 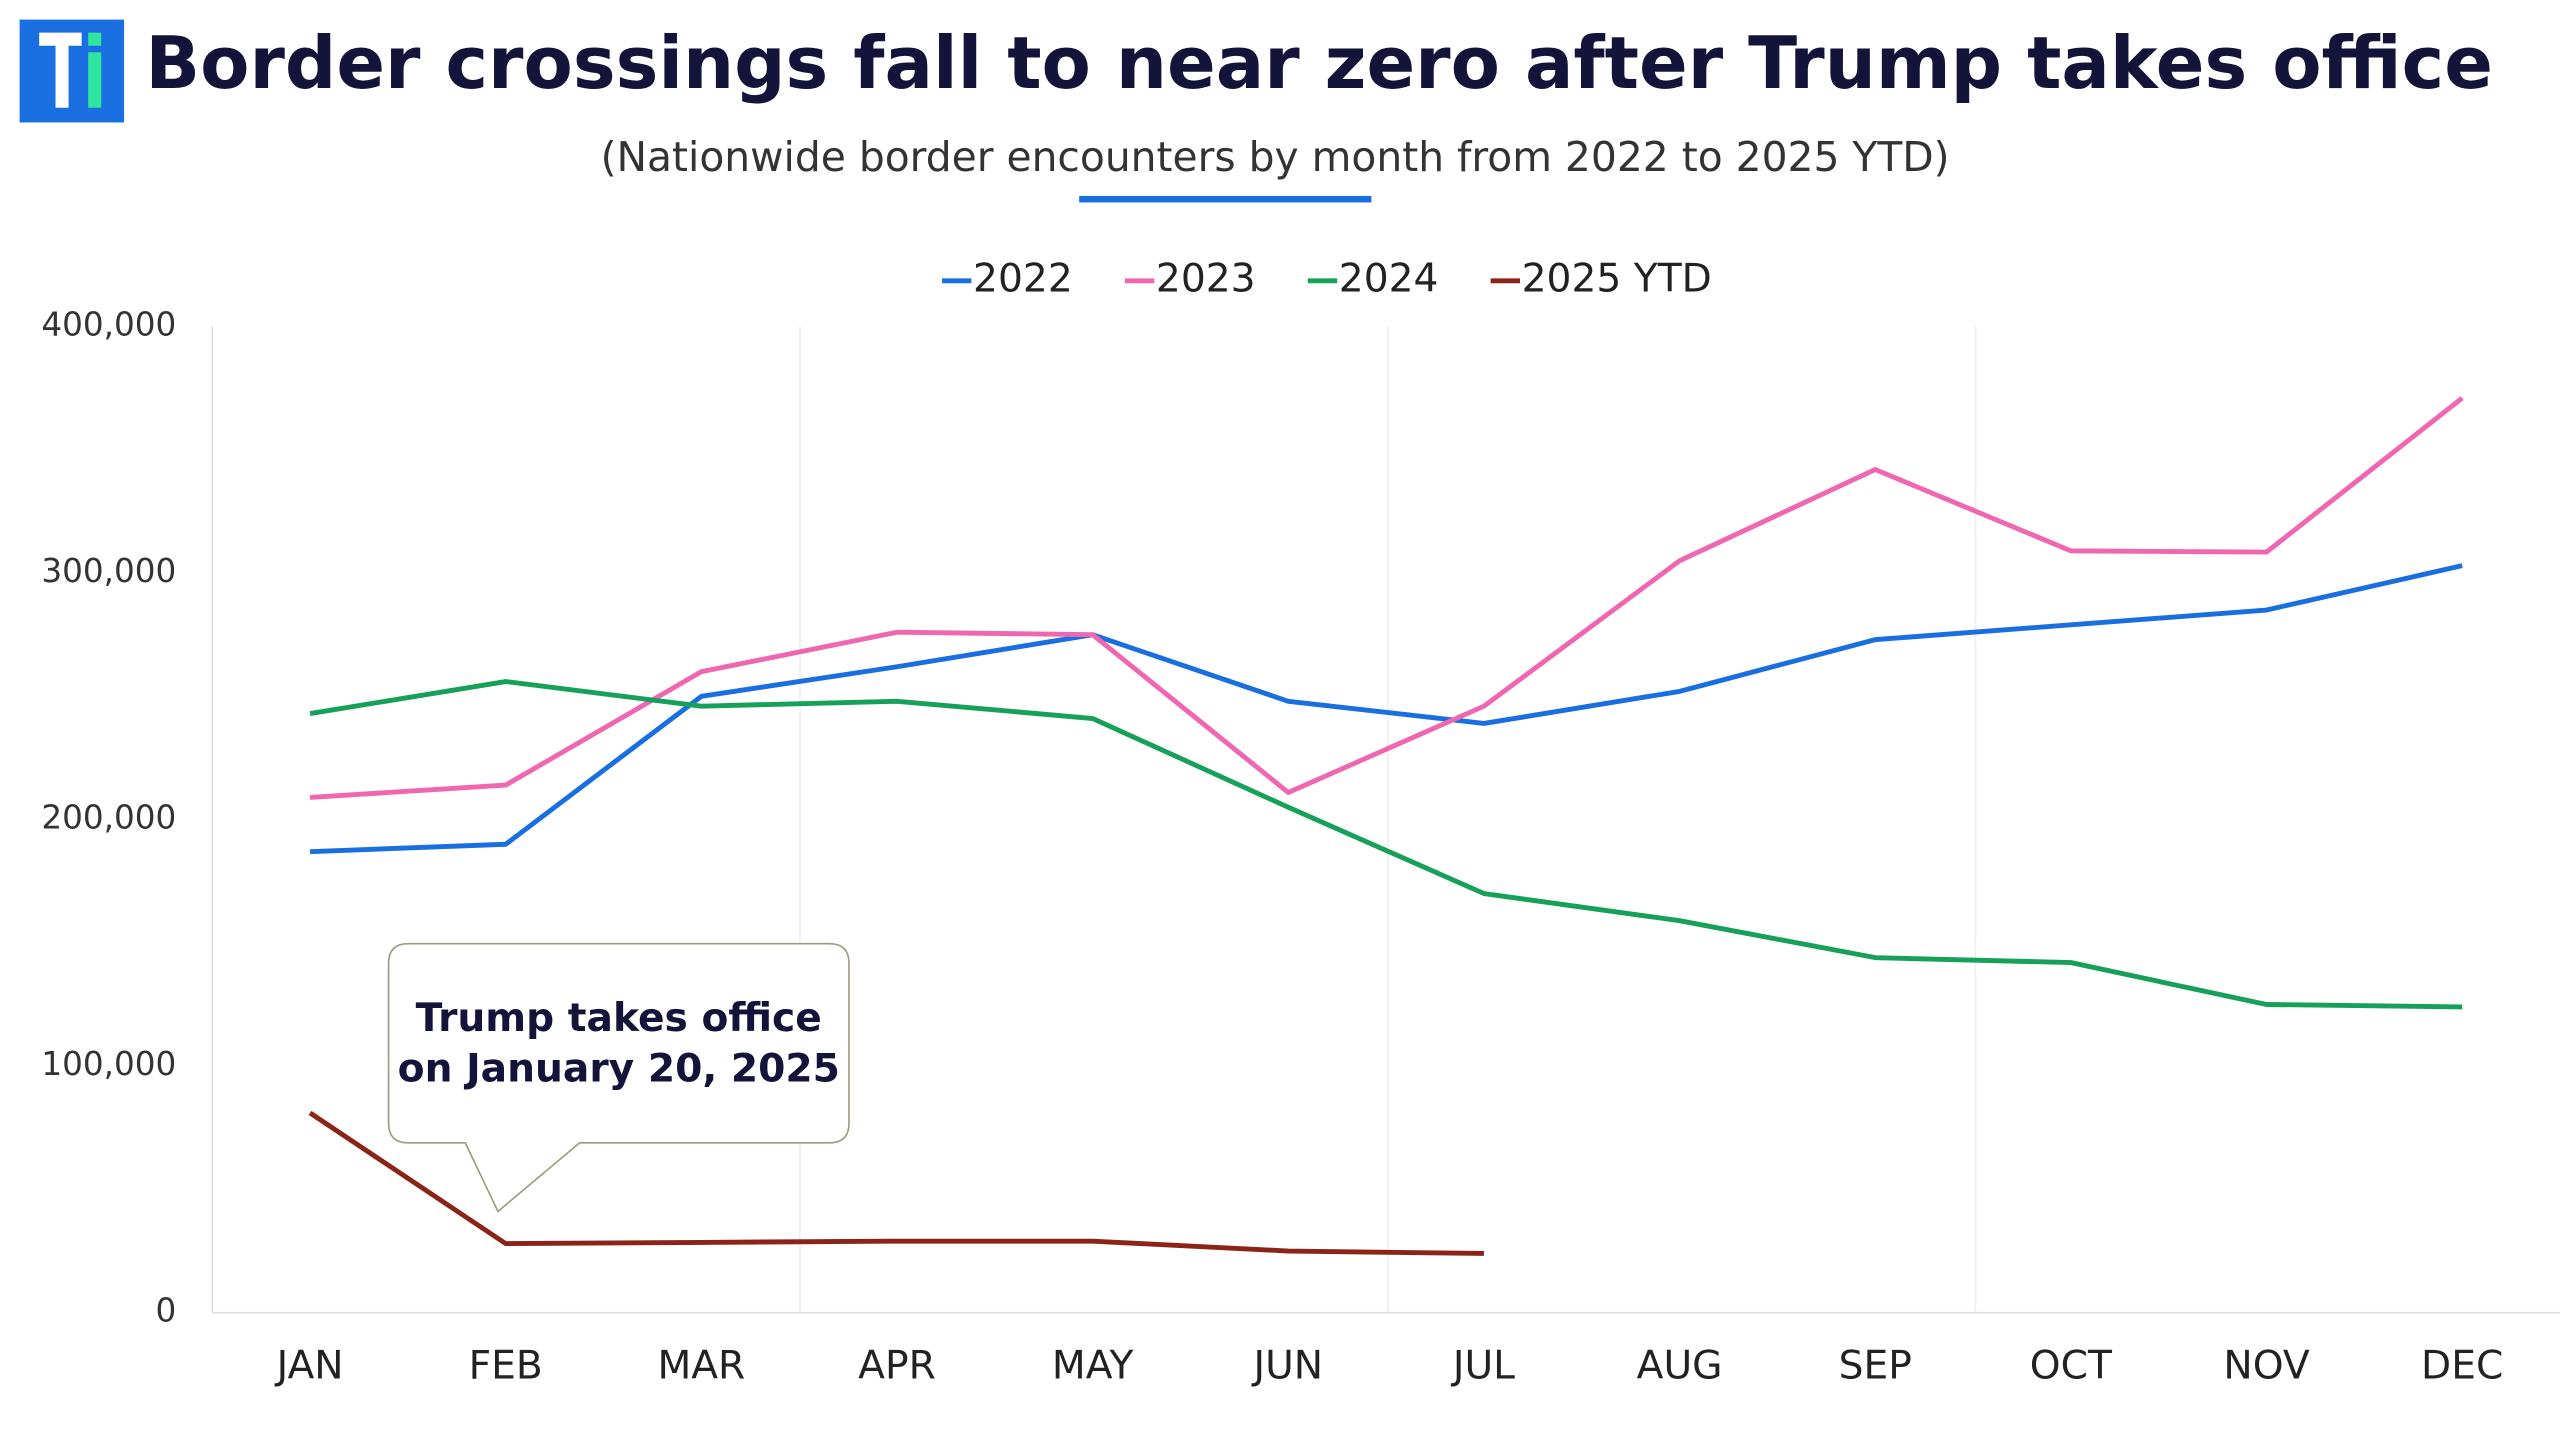 What do you see at coordinates (896, 1183) in the screenshot?
I see `series-line` at bounding box center [896, 1183].